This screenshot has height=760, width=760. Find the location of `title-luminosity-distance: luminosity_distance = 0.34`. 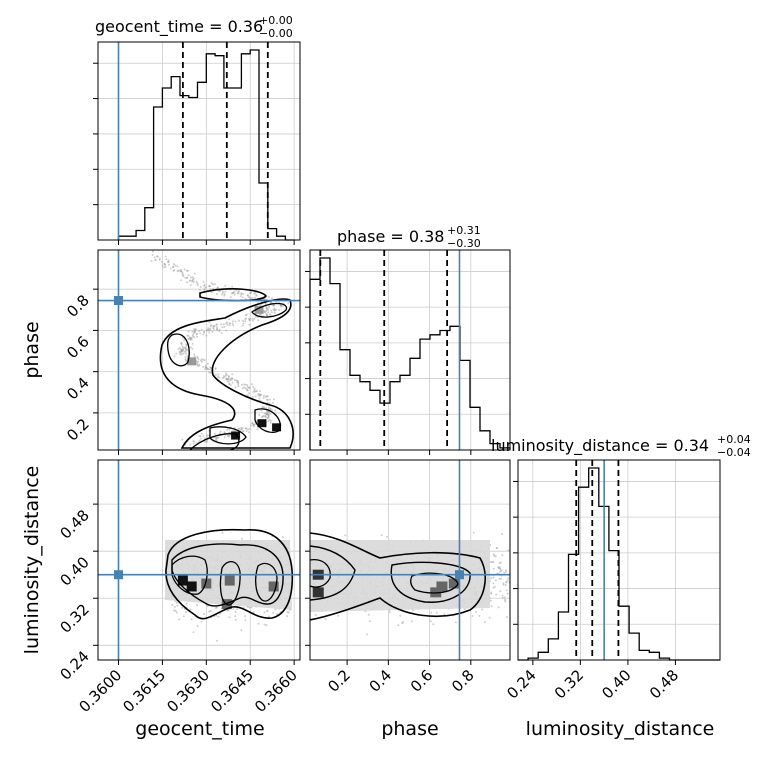

title-luminosity-distance: luminosity_distance = 0.34 is located at coordinates (600, 446).